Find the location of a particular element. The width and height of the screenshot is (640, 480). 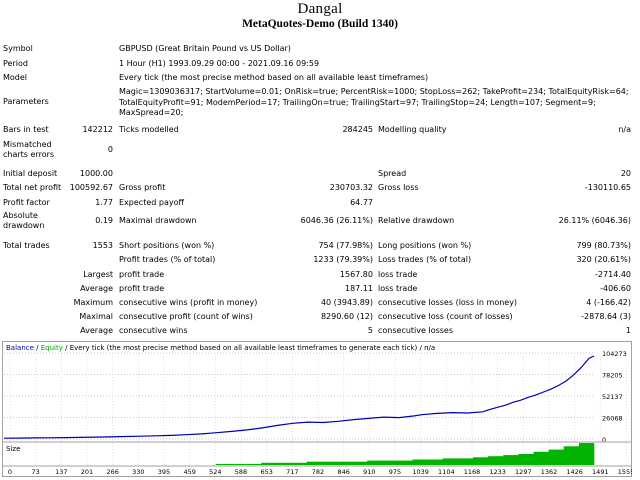

rel-drawdown-value: 26.11% (6046.36) is located at coordinates (594, 220).